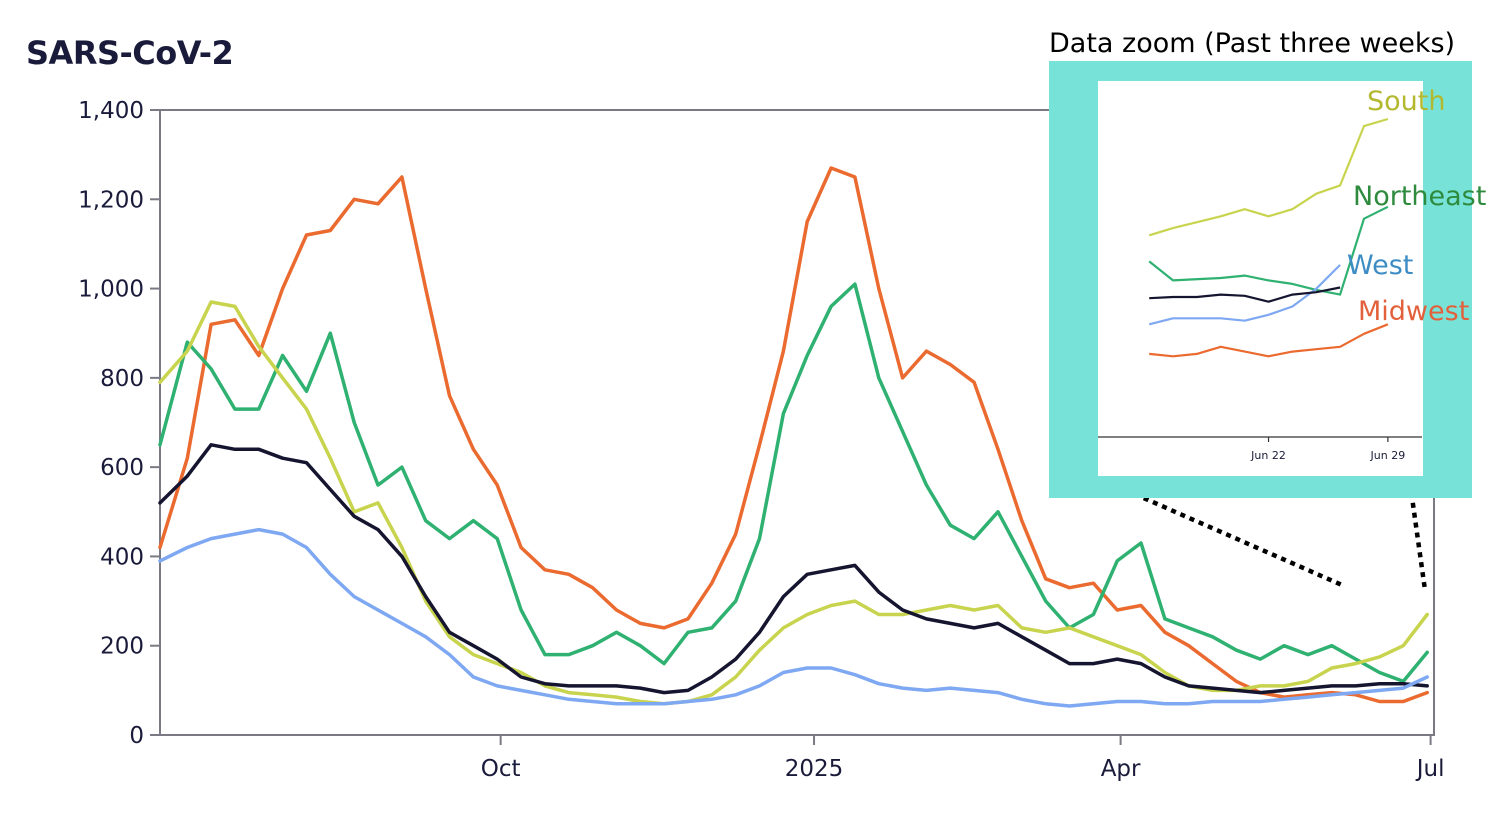  What do you see at coordinates (122, 557) in the screenshot?
I see `y-tick-label: 400` at bounding box center [122, 557].